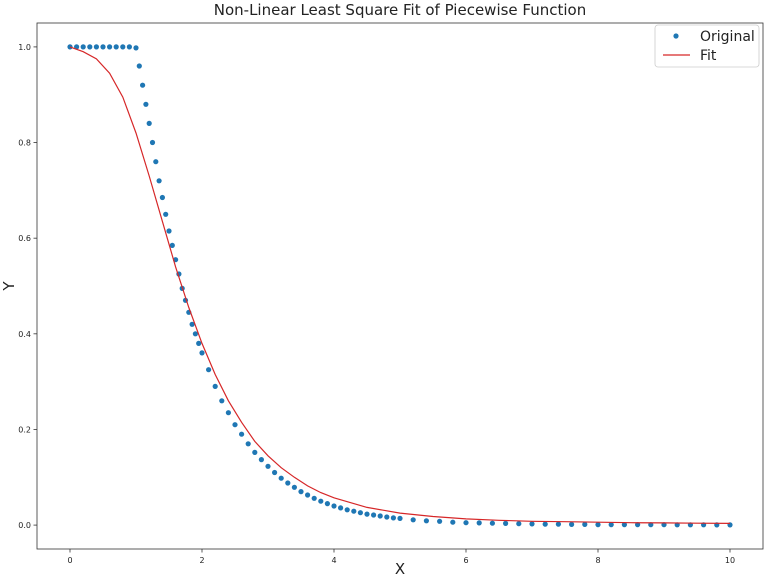 The height and width of the screenshot is (579, 780). What do you see at coordinates (24, 429) in the screenshot?
I see `y-tick-label: 0.2` at bounding box center [24, 429].